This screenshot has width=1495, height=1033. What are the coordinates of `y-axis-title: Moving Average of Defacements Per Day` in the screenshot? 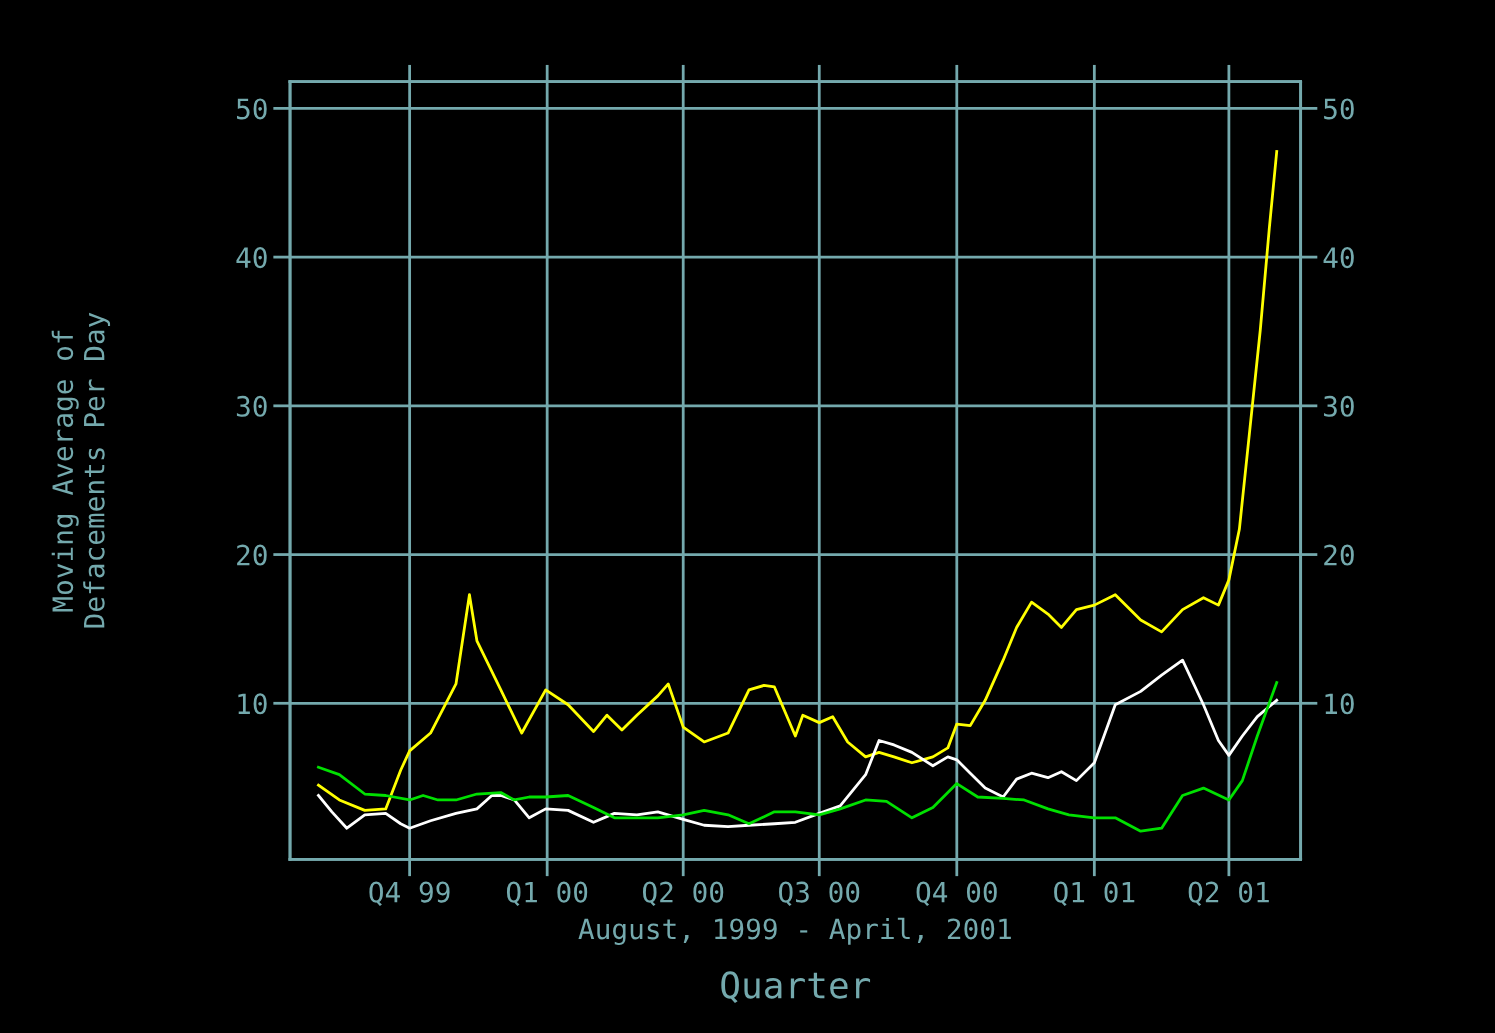 It's located at (81, 470).